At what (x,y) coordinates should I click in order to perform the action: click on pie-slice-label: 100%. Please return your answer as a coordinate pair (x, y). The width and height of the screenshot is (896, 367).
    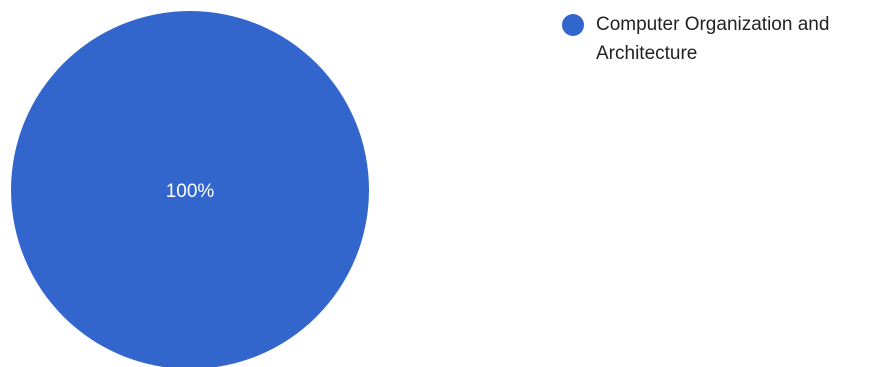
    Looking at the image, I should click on (190, 191).